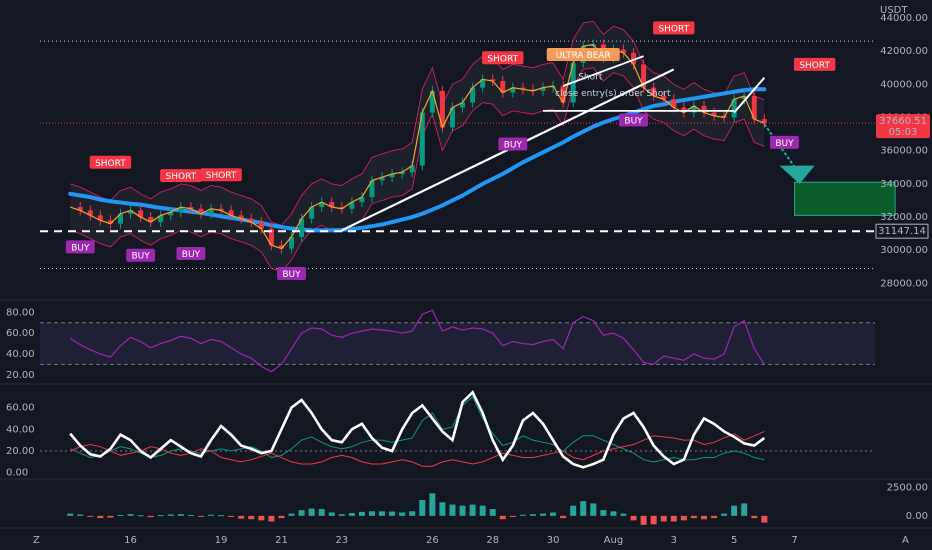 Image resolution: width=932 pixels, height=550 pixels. What do you see at coordinates (904, 250) in the screenshot?
I see `price-tick-label: 30000.00` at bounding box center [904, 250].